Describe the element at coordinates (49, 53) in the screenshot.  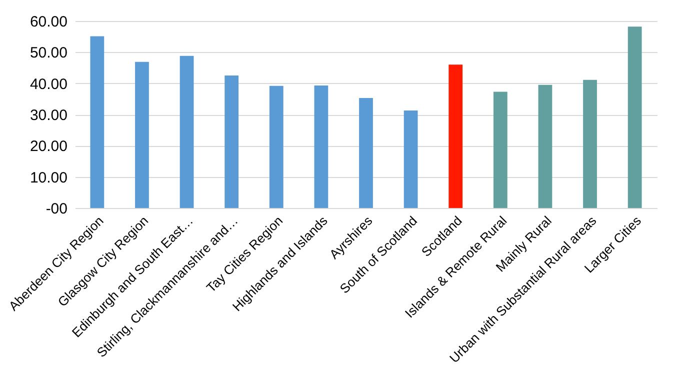
I see `y-tick-label: 50.00` at that location.